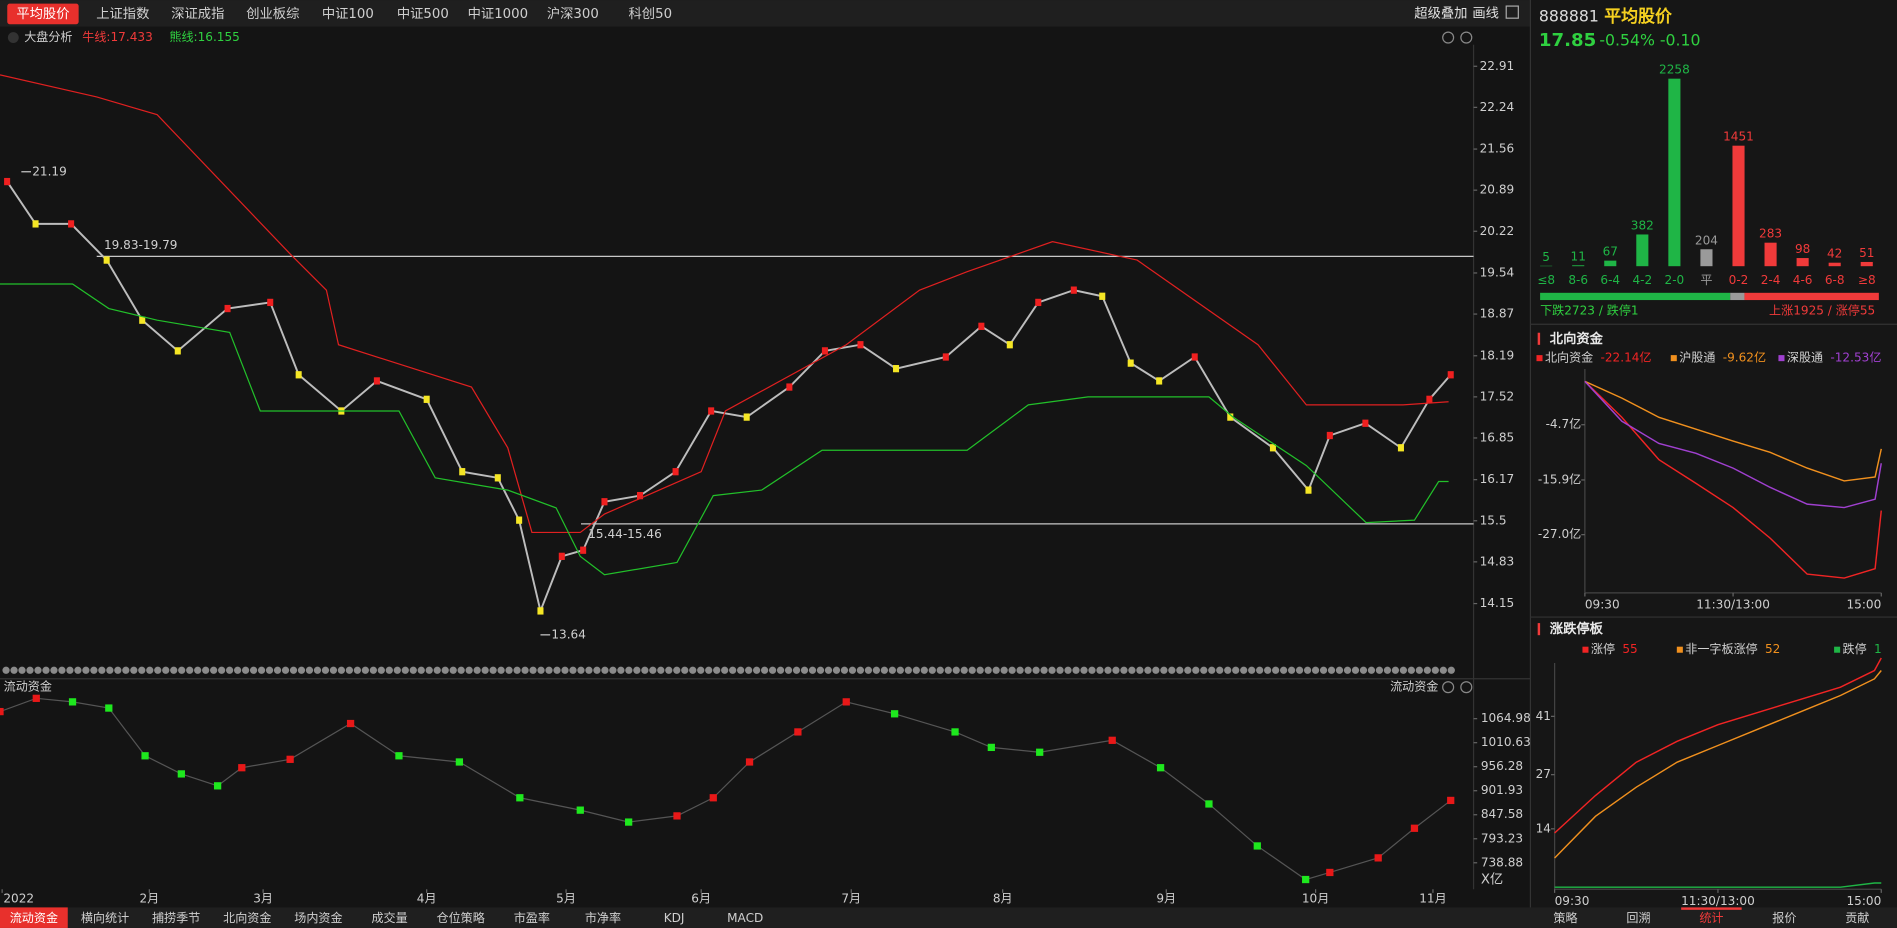 This screenshot has height=928, width=1897. Describe the element at coordinates (197, 14) in the screenshot. I see `tab: 深证成指` at that location.